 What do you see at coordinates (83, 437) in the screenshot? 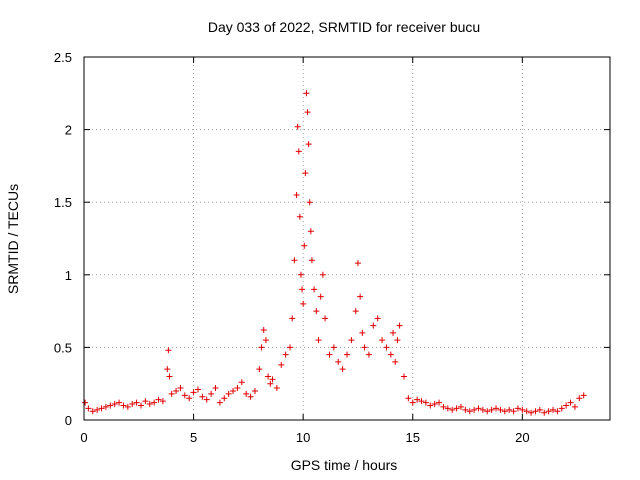
I see `x-tick-label: 0` at bounding box center [83, 437].